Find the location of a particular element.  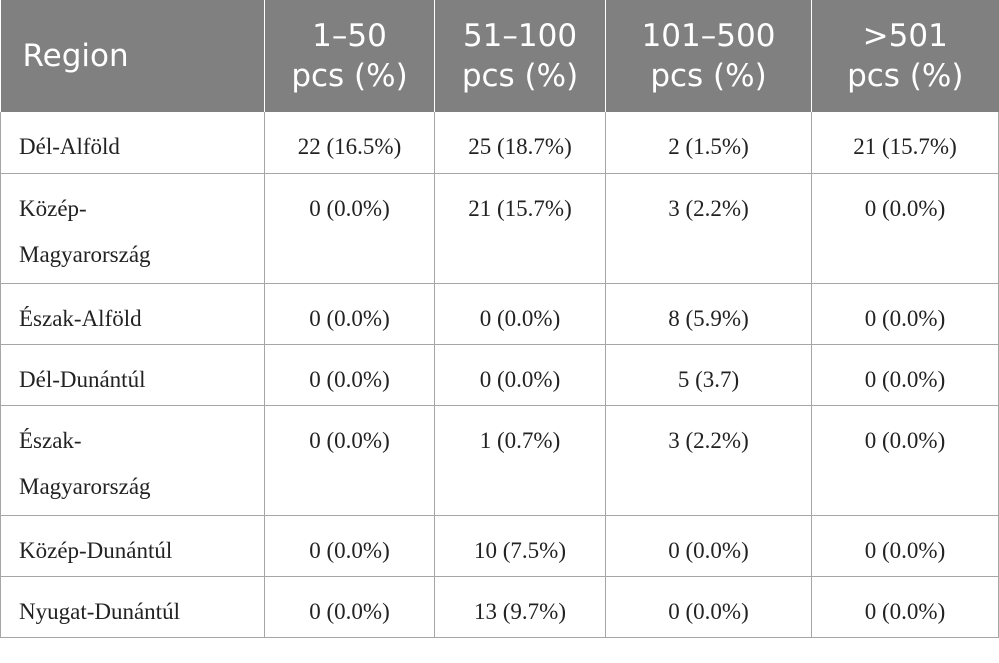

header-line: 51–100 is located at coordinates (520, 36).